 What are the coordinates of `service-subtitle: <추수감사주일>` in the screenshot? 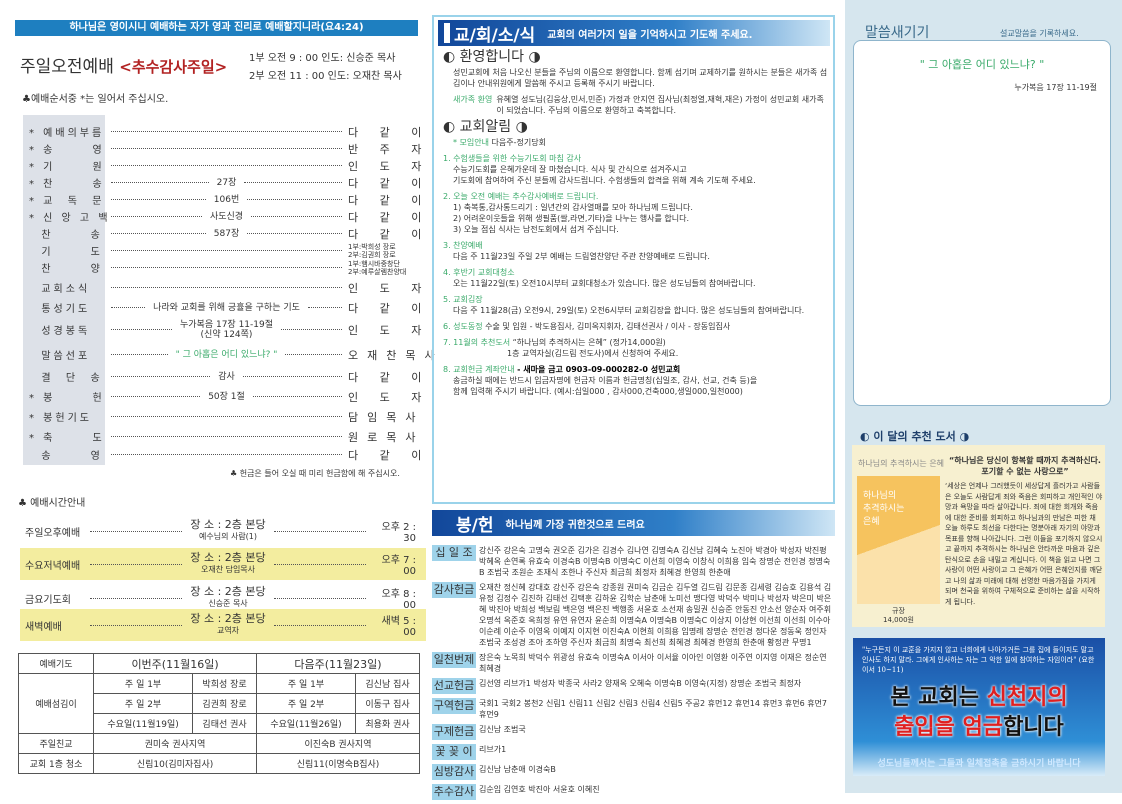 It's located at (173, 67).